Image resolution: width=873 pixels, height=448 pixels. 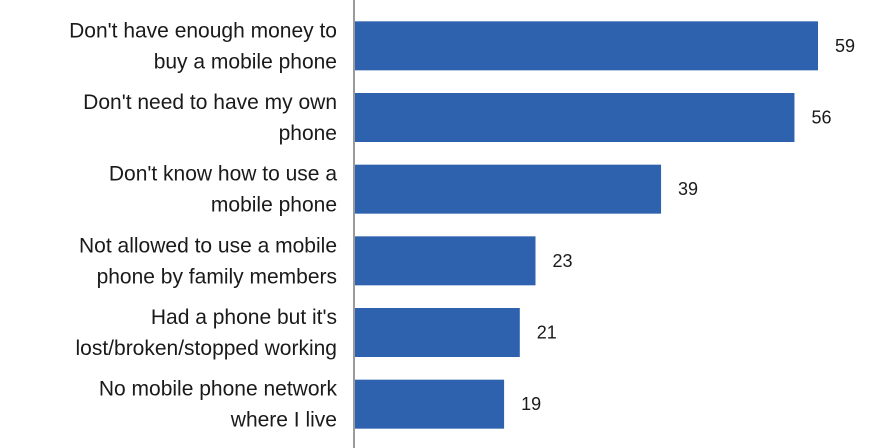 I want to click on value-label-1: 56, so click(x=821, y=118).